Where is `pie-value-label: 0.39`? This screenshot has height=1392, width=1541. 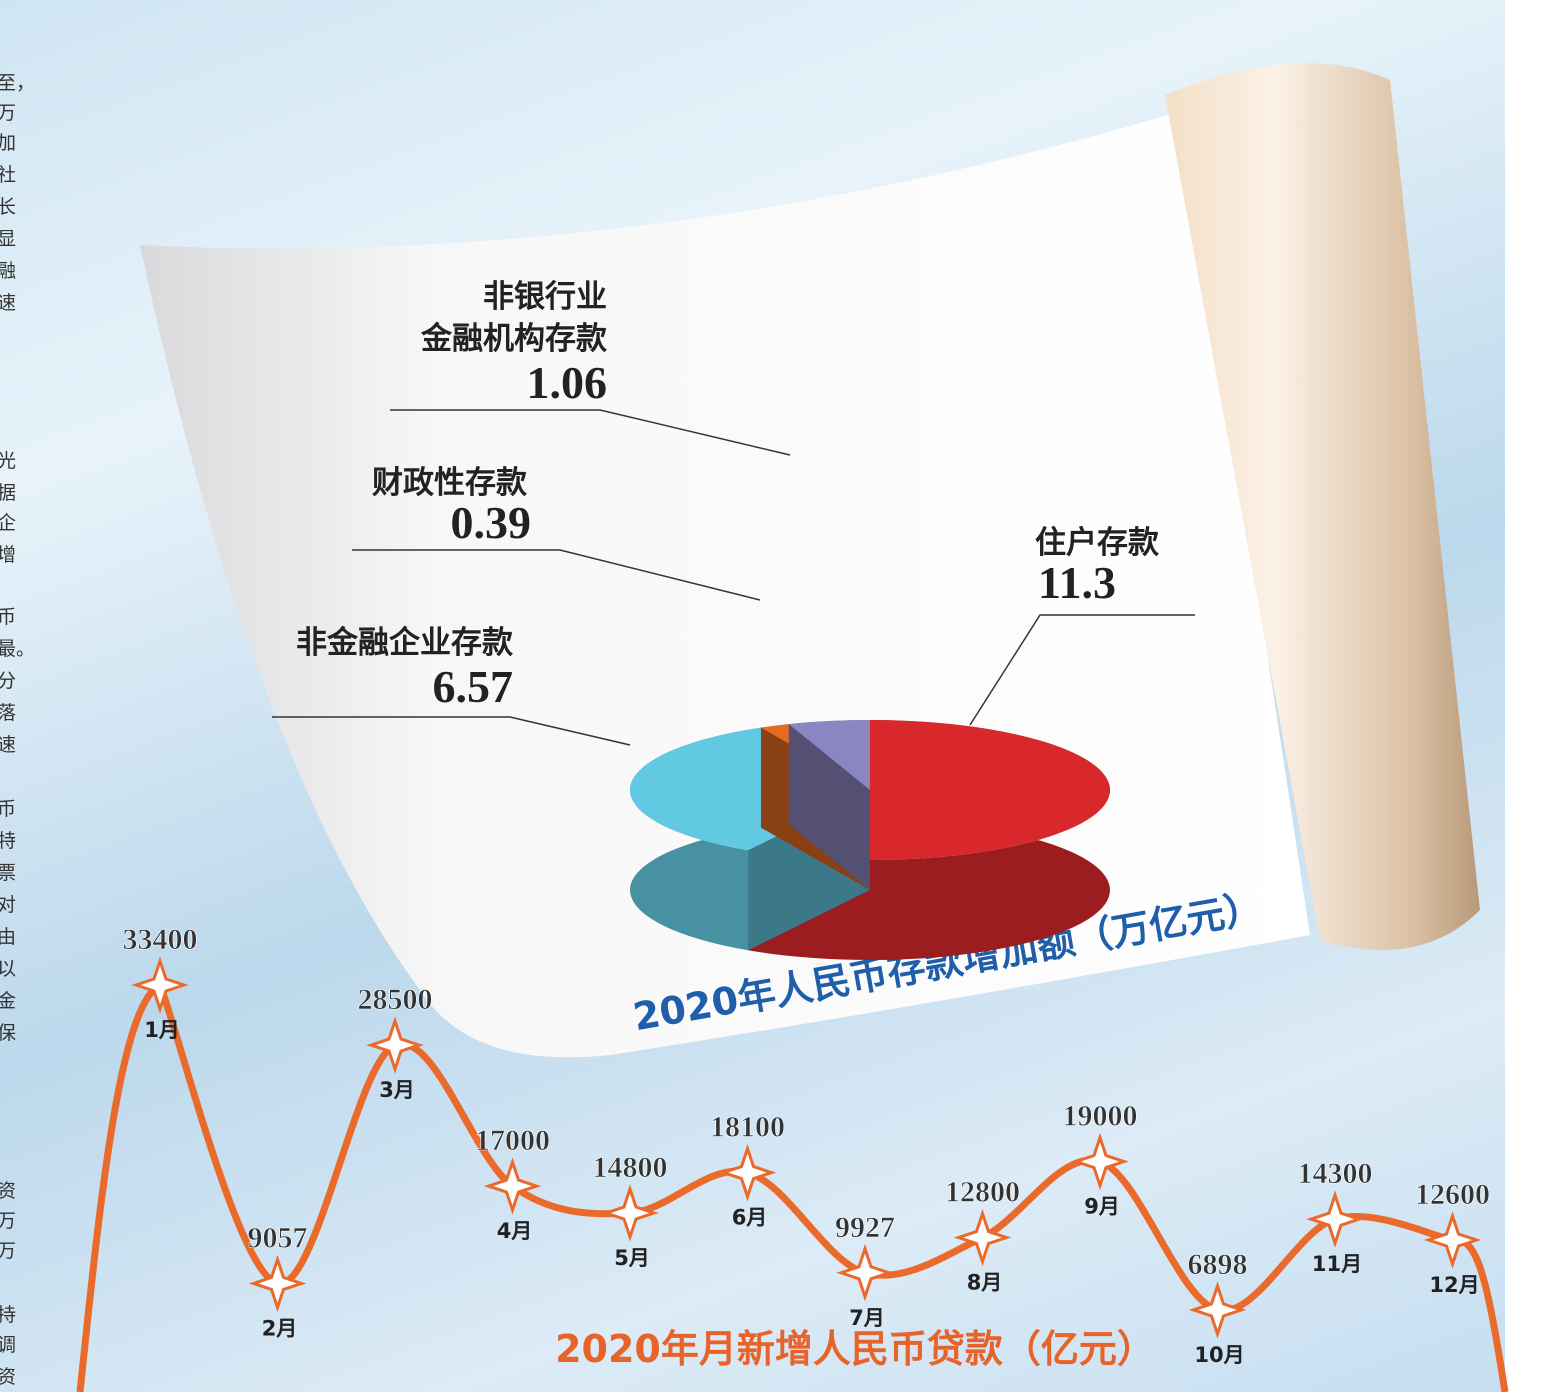 pie-value-label: 0.39 is located at coordinates (491, 522).